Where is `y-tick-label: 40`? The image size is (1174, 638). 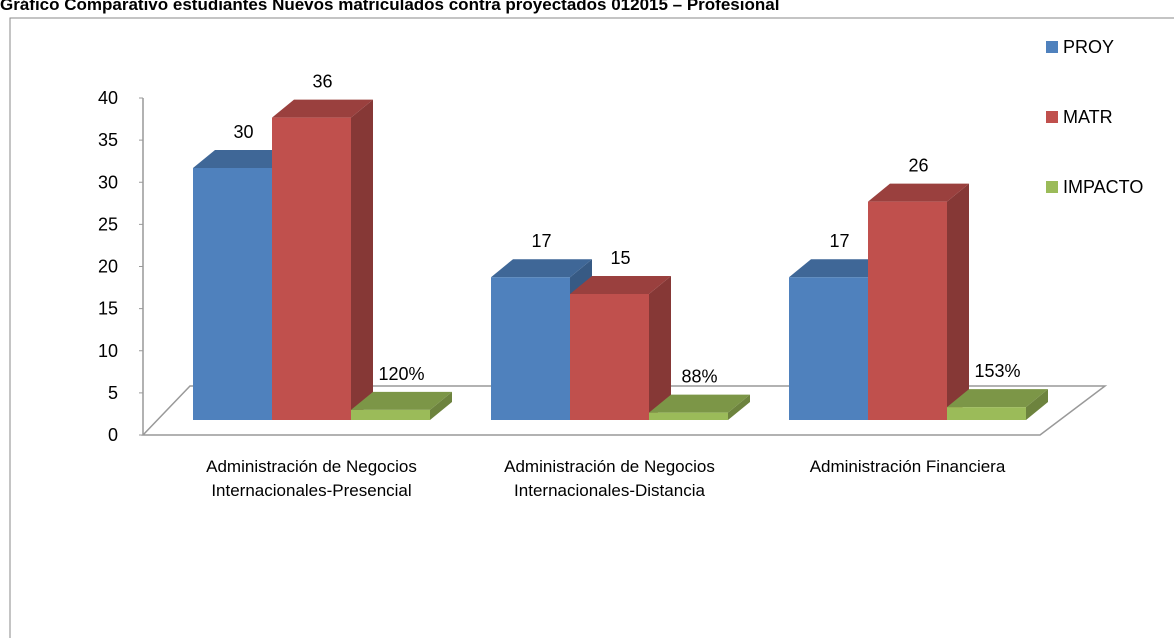 y-tick-label: 40 is located at coordinates (108, 98).